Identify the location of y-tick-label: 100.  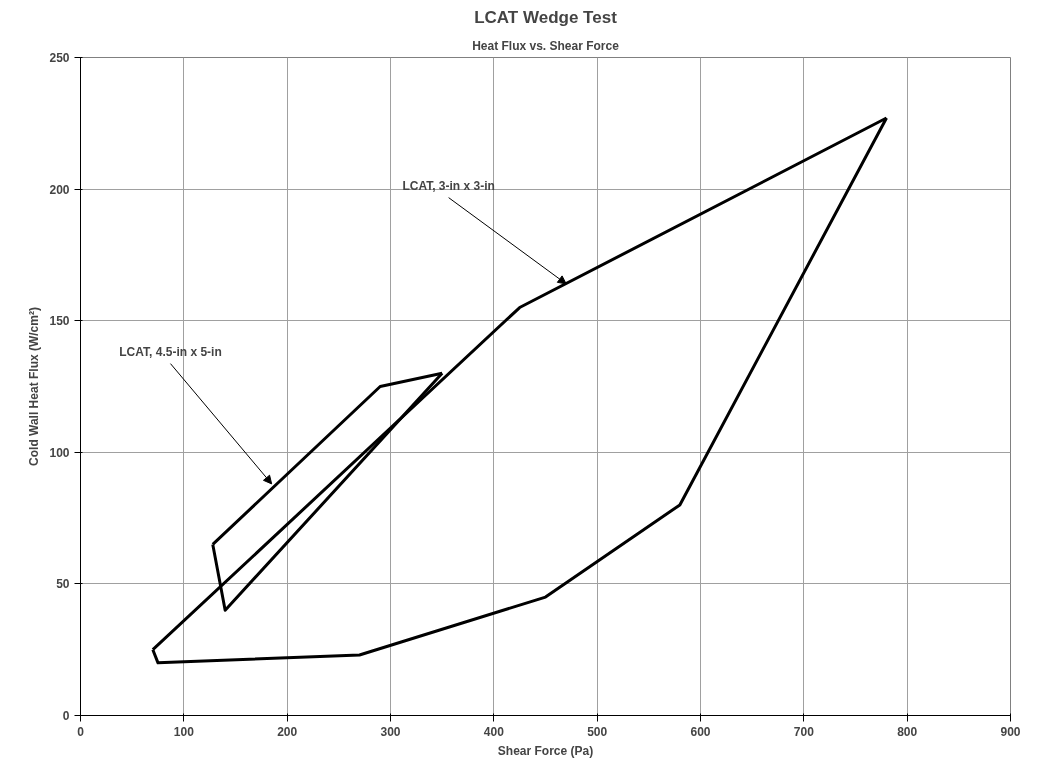
(59, 452).